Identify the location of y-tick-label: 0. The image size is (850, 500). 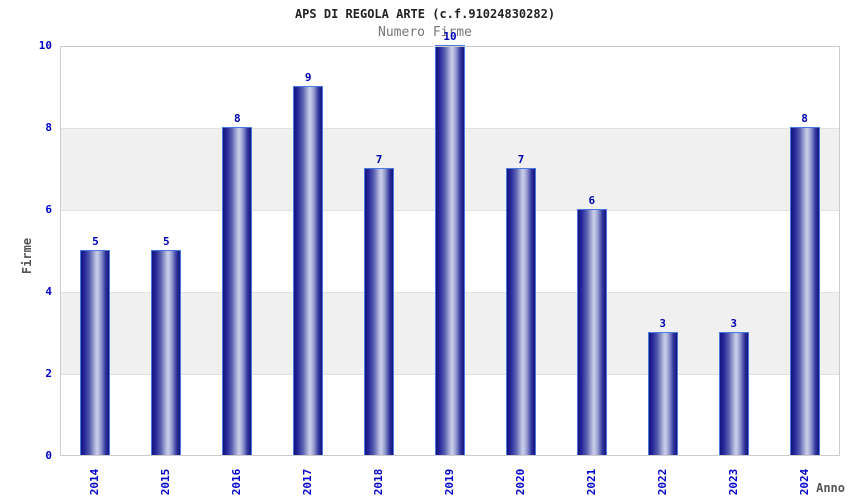
(48, 455).